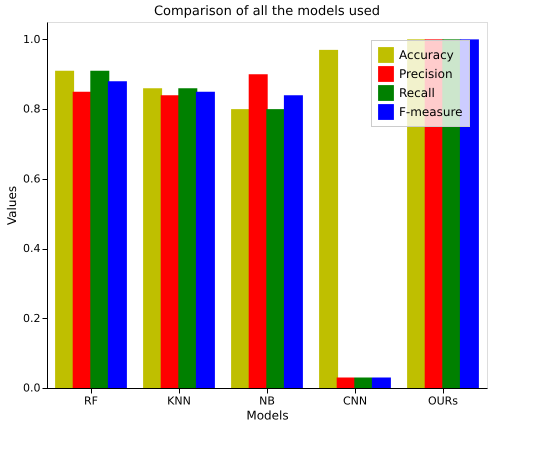 This screenshot has height=456, width=538. What do you see at coordinates (31, 109) in the screenshot?
I see `y-tick-label: 0.8` at bounding box center [31, 109].